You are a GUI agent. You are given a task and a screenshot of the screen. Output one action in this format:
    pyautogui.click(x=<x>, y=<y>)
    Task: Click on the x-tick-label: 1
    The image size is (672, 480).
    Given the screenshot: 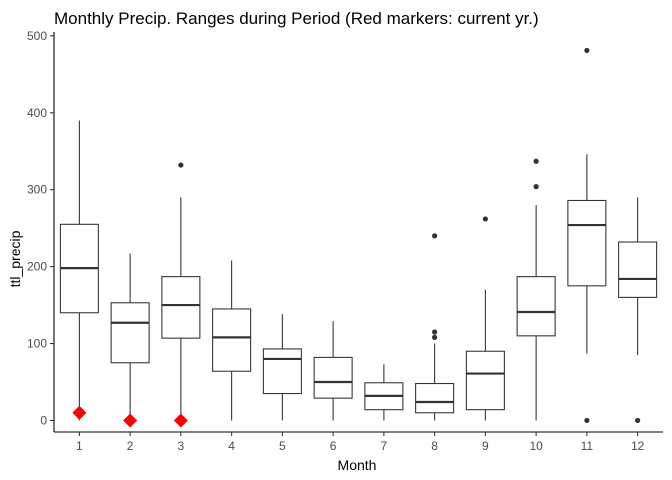 What is the action you would take?
    pyautogui.click(x=79, y=446)
    